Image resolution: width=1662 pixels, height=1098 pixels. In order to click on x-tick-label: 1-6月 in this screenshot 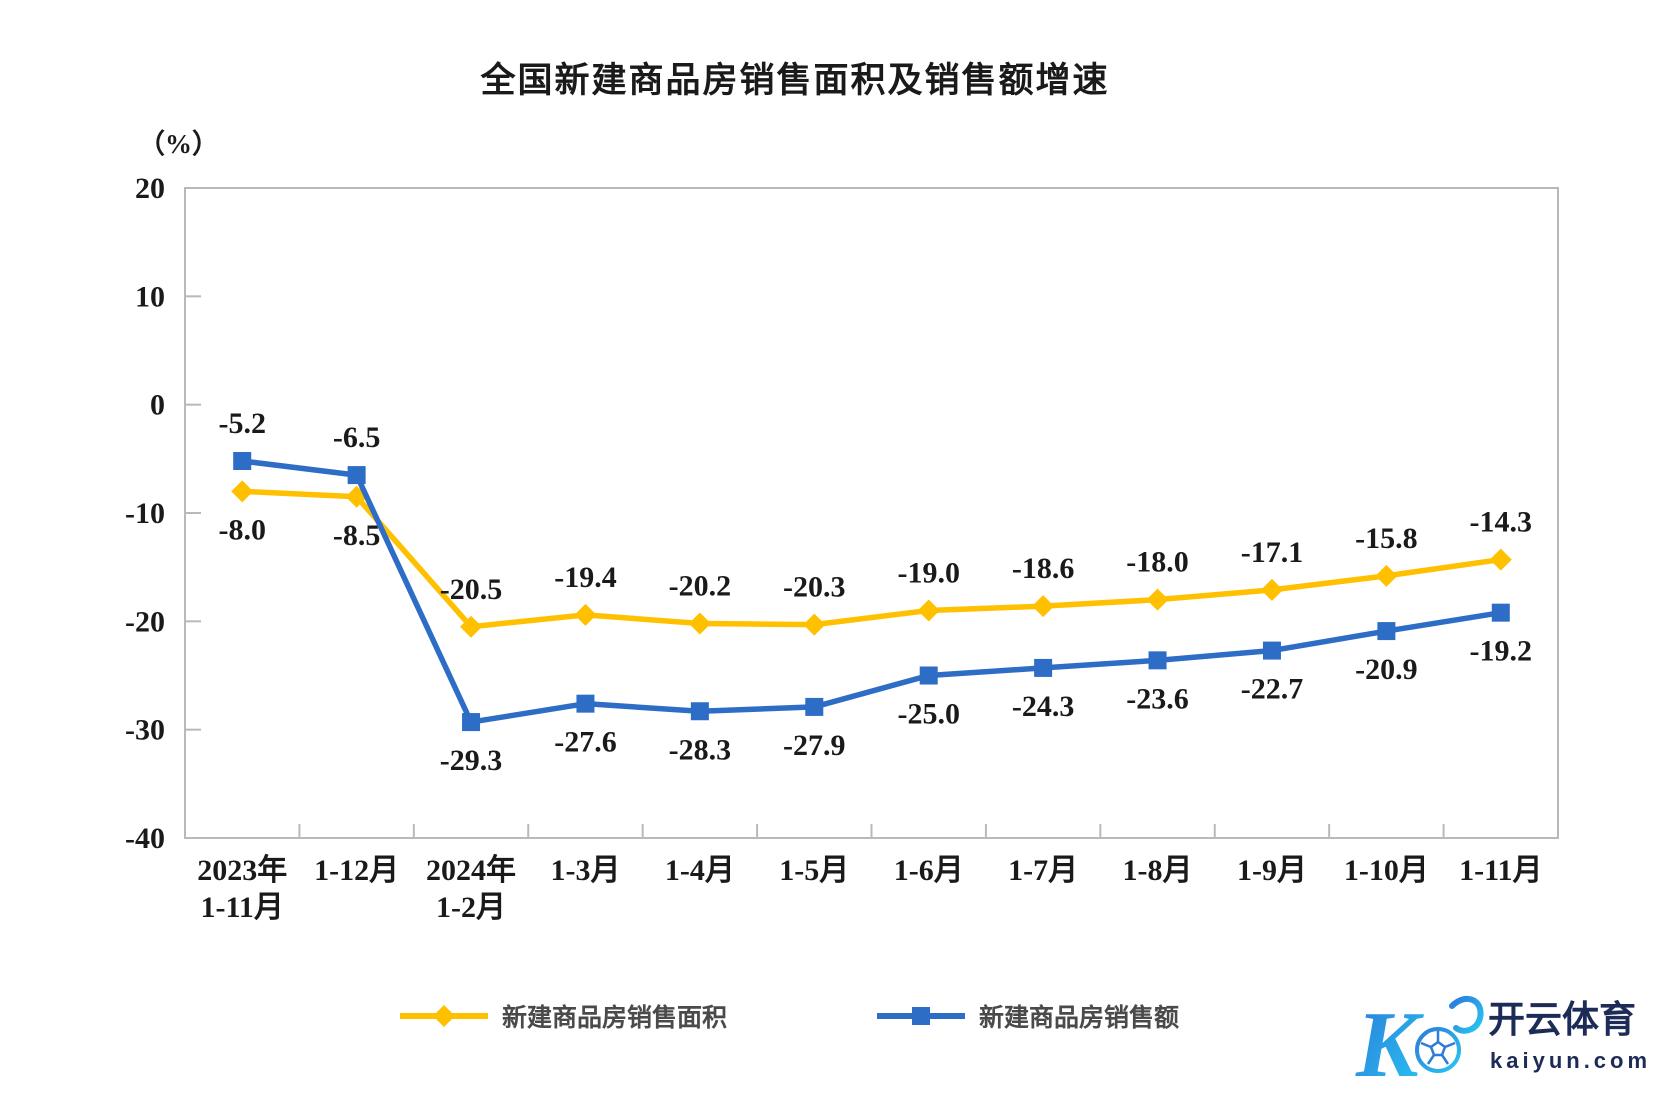, I will do `click(929, 870)`.